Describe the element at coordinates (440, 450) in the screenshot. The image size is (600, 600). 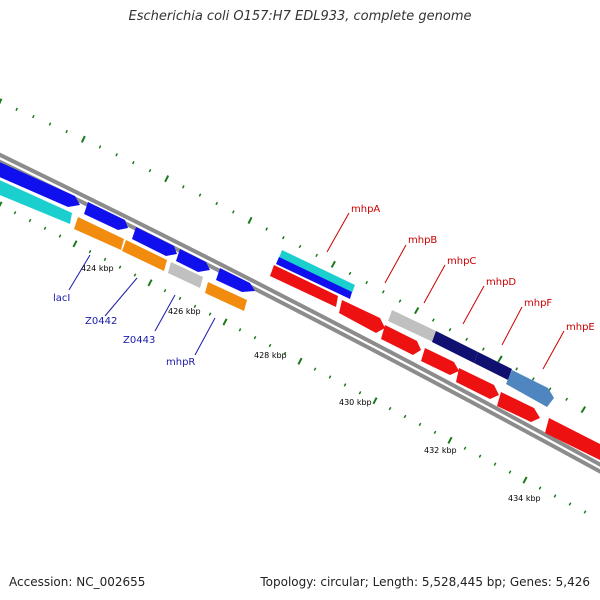
I see `scale-label-432: 432 kbp` at that location.